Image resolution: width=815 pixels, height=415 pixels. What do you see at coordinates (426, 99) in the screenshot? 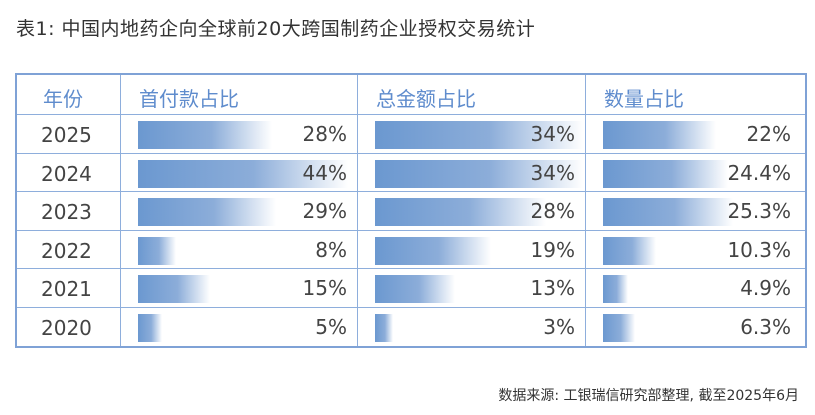
I see `header-total-amount-share: 总金额占比` at bounding box center [426, 99].